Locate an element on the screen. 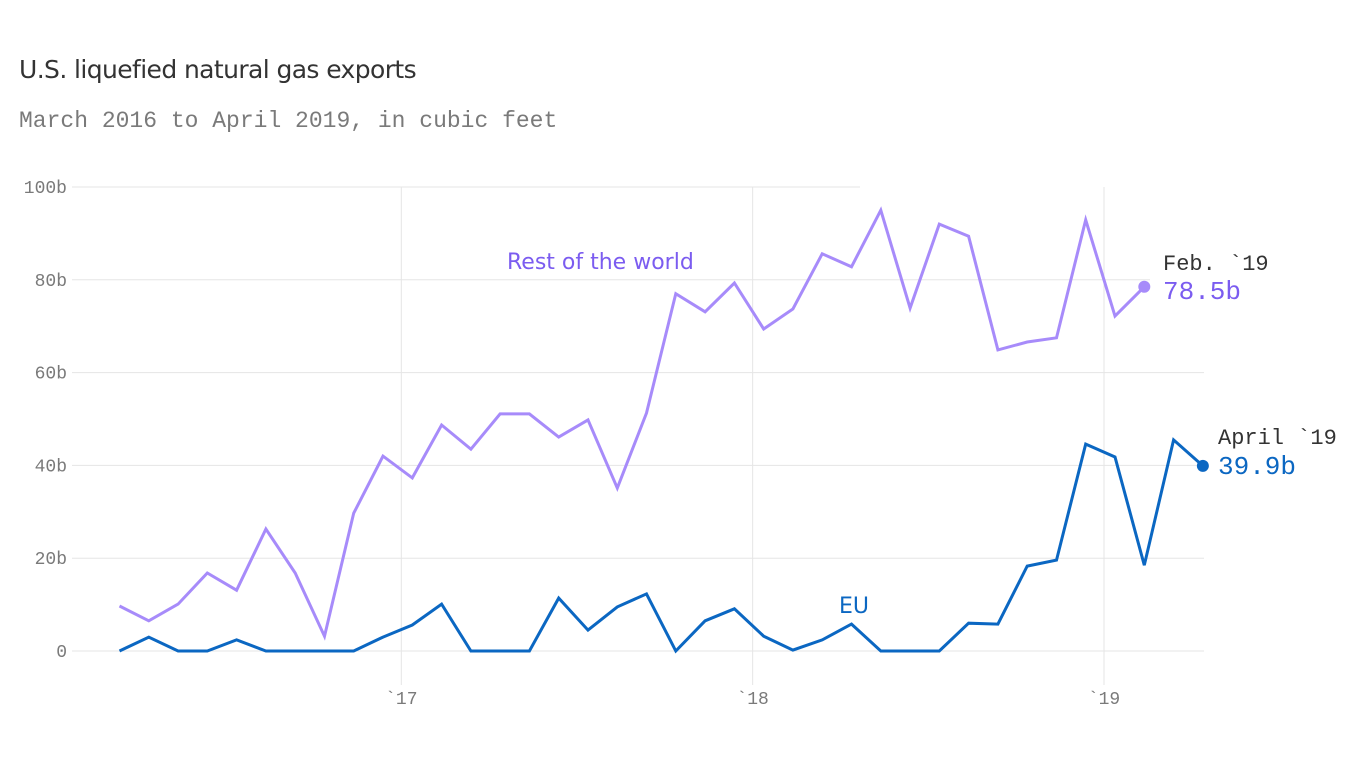 The image size is (1366, 768). rest-end-date-label: Feb. `19 is located at coordinates (1216, 264).